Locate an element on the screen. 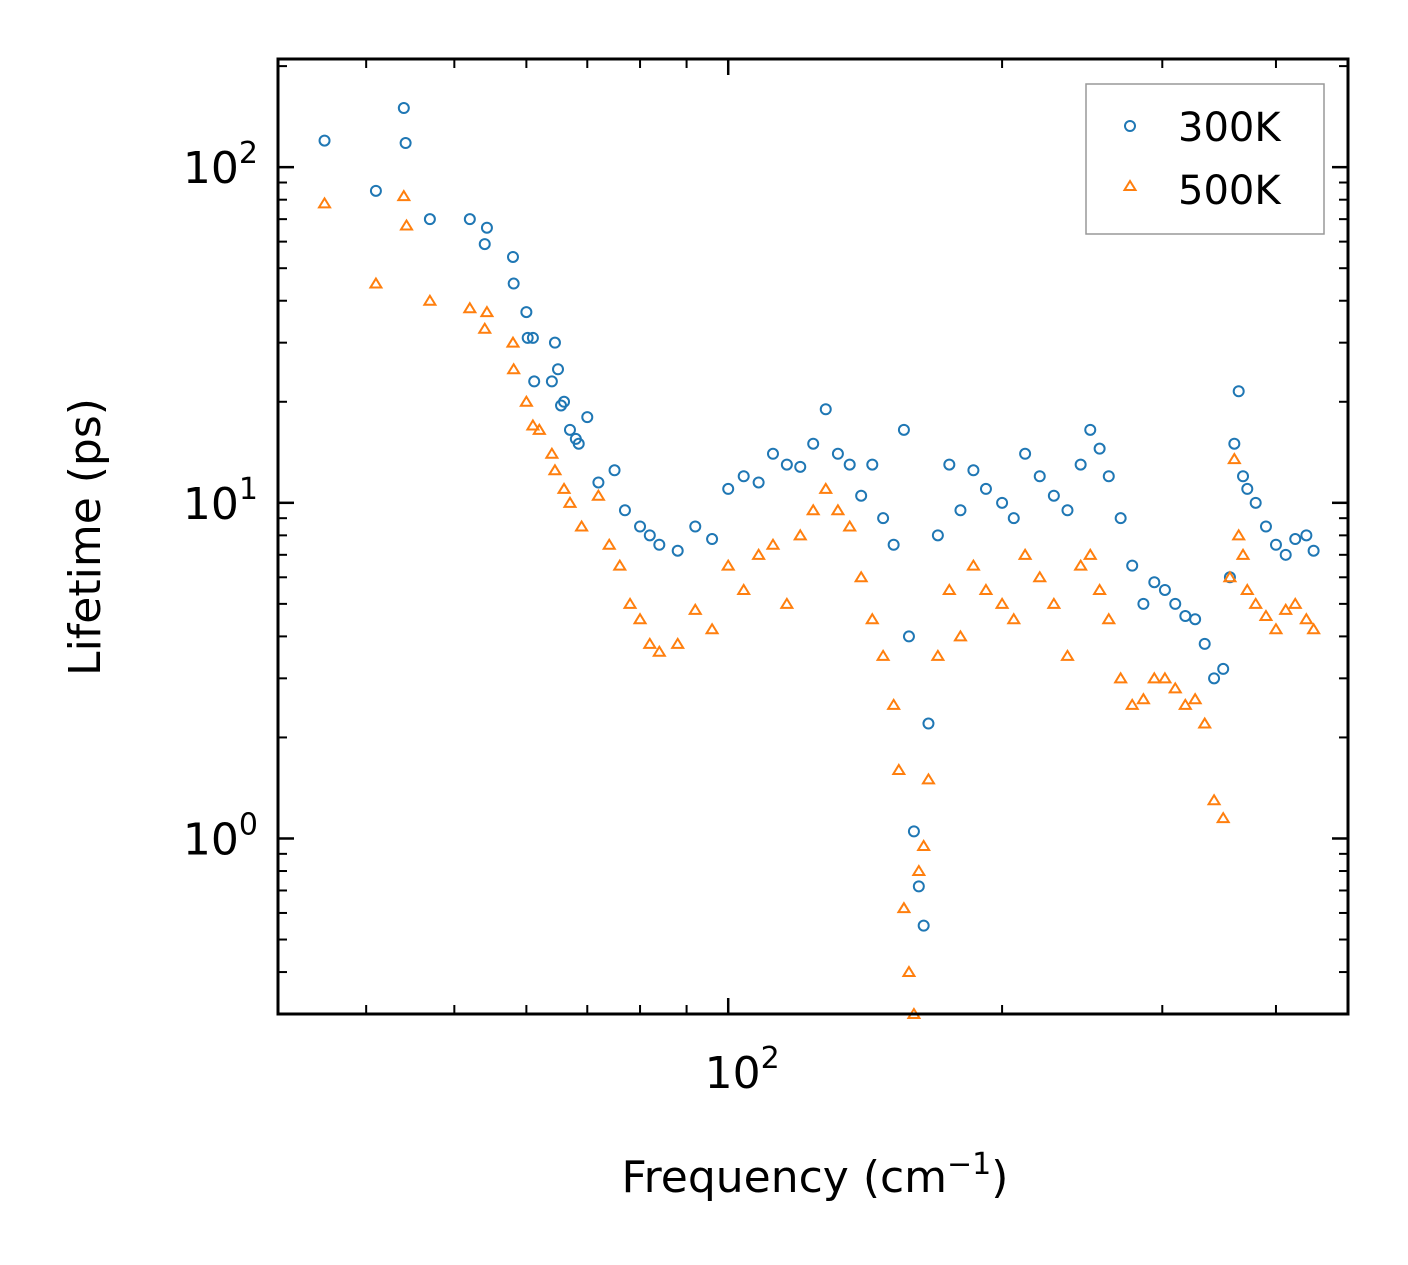  legend-marker-300k is located at coordinates (1130, 126).